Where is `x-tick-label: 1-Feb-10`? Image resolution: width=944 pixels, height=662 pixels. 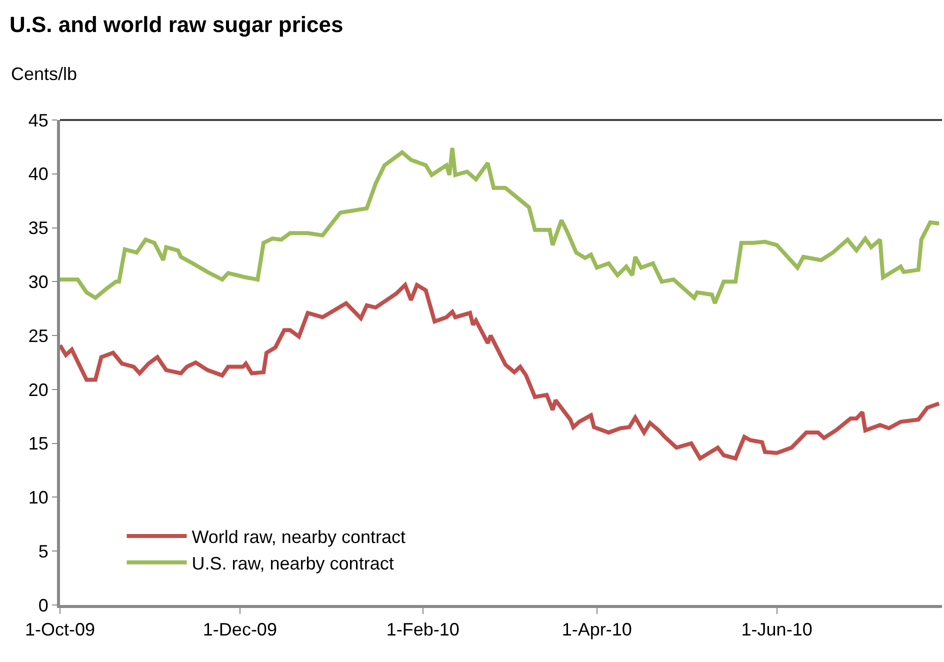
x-tick-label: 1-Feb-10 is located at coordinates (423, 630).